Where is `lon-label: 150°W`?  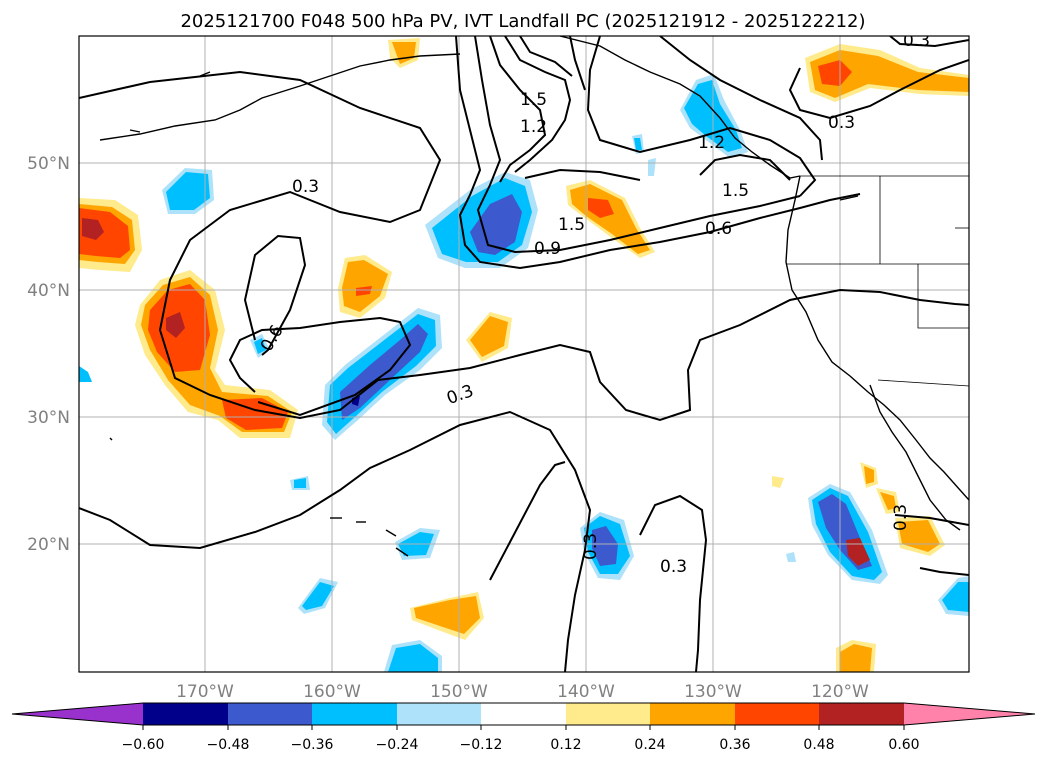
lon-label: 150°W is located at coordinates (459, 692).